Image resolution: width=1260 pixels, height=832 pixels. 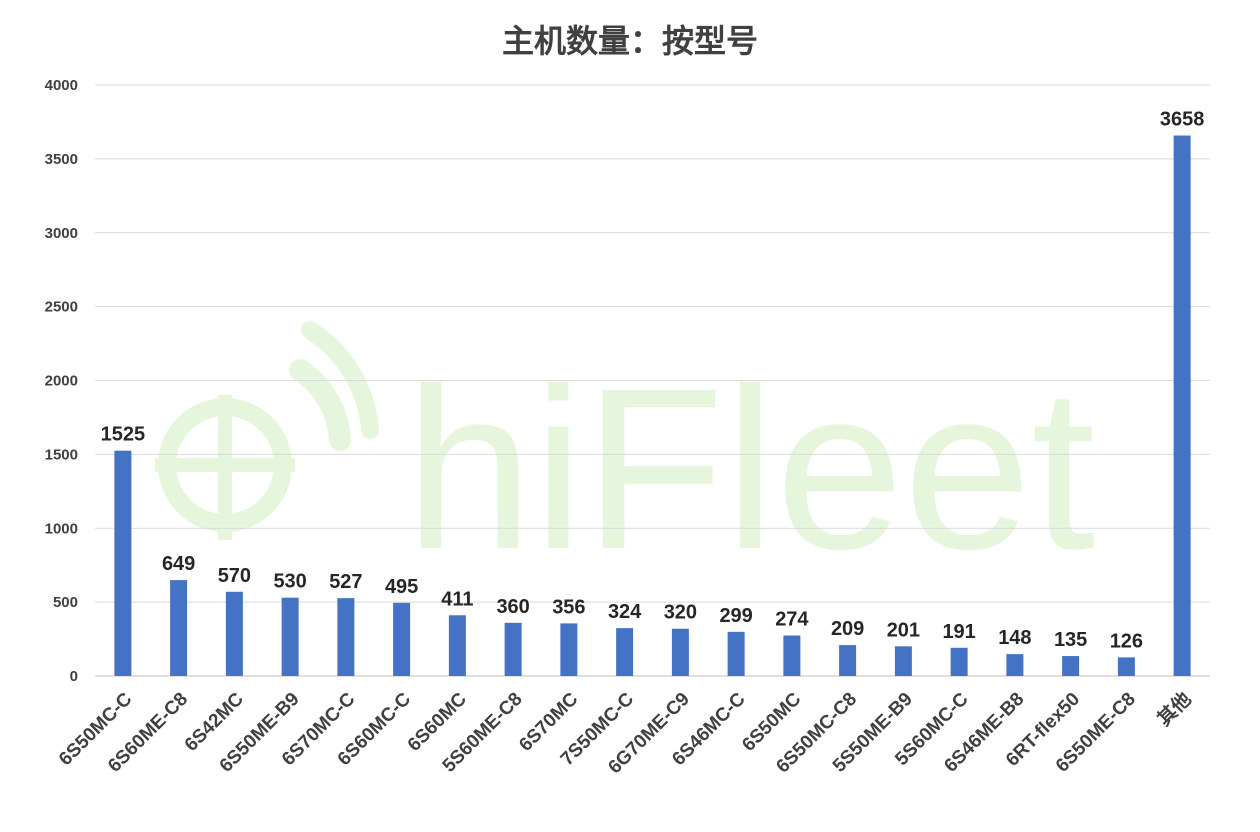 What do you see at coordinates (61, 307) in the screenshot?
I see `y-tick-label: 2500` at bounding box center [61, 307].